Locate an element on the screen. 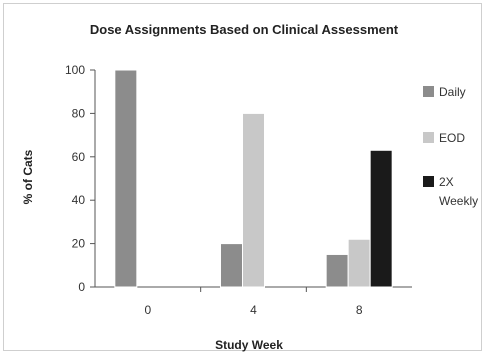 The height and width of the screenshot is (356, 487). legend-label: 2X is located at coordinates (446, 182).